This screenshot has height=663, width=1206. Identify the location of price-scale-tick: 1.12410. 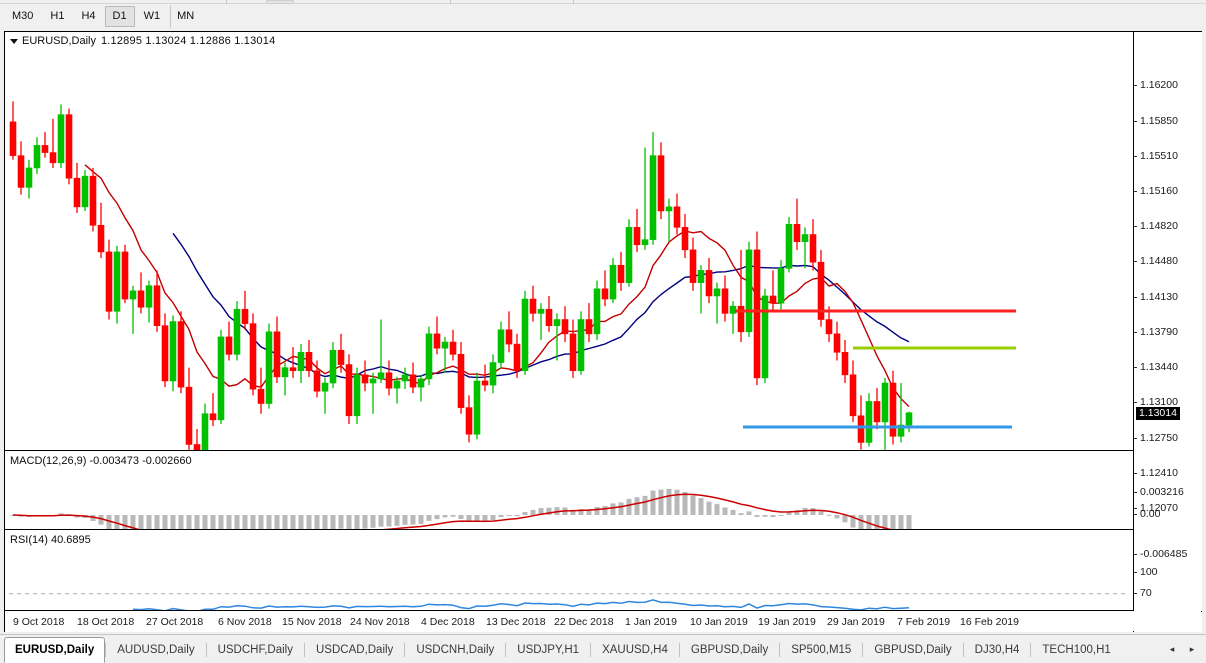
(1156, 473).